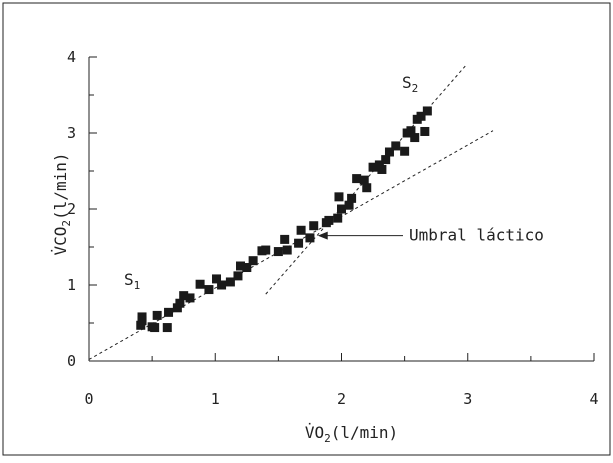 This screenshot has width=613, height=463. I want to click on annotation-umbral-lactico: Umbral láctico, so click(476, 235).